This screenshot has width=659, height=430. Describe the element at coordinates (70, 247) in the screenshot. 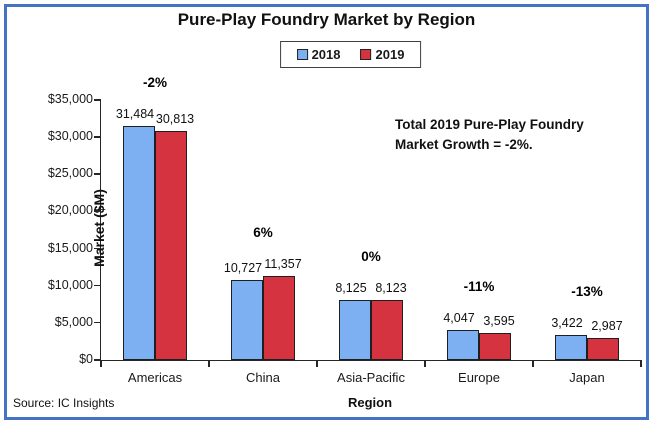

I see `y-tick-label: $15,000` at that location.